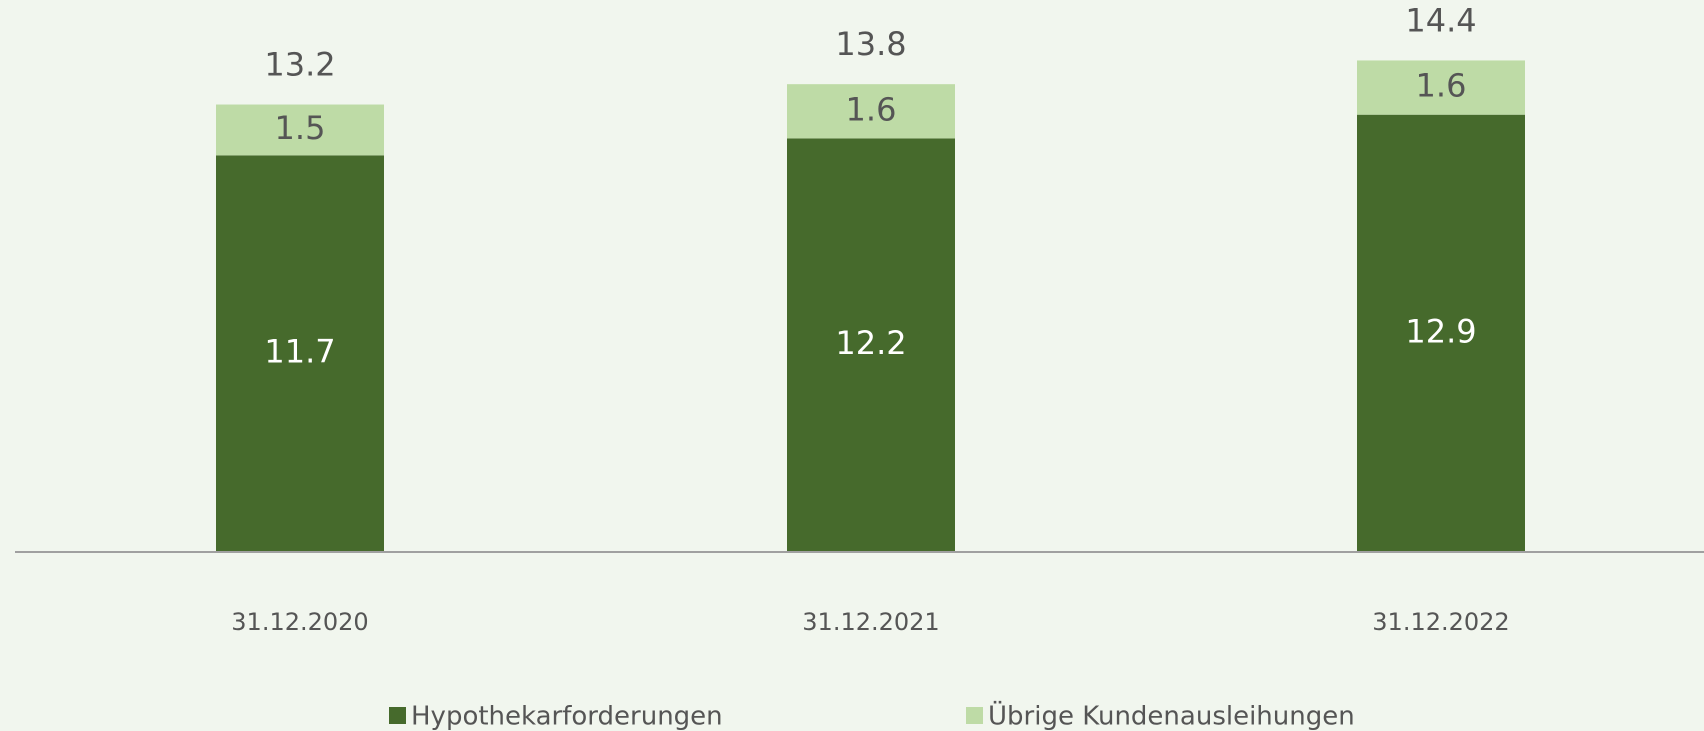 The image size is (1704, 731). Describe the element at coordinates (567, 716) in the screenshot. I see `legend-label: Hypothekarforderungen` at that location.